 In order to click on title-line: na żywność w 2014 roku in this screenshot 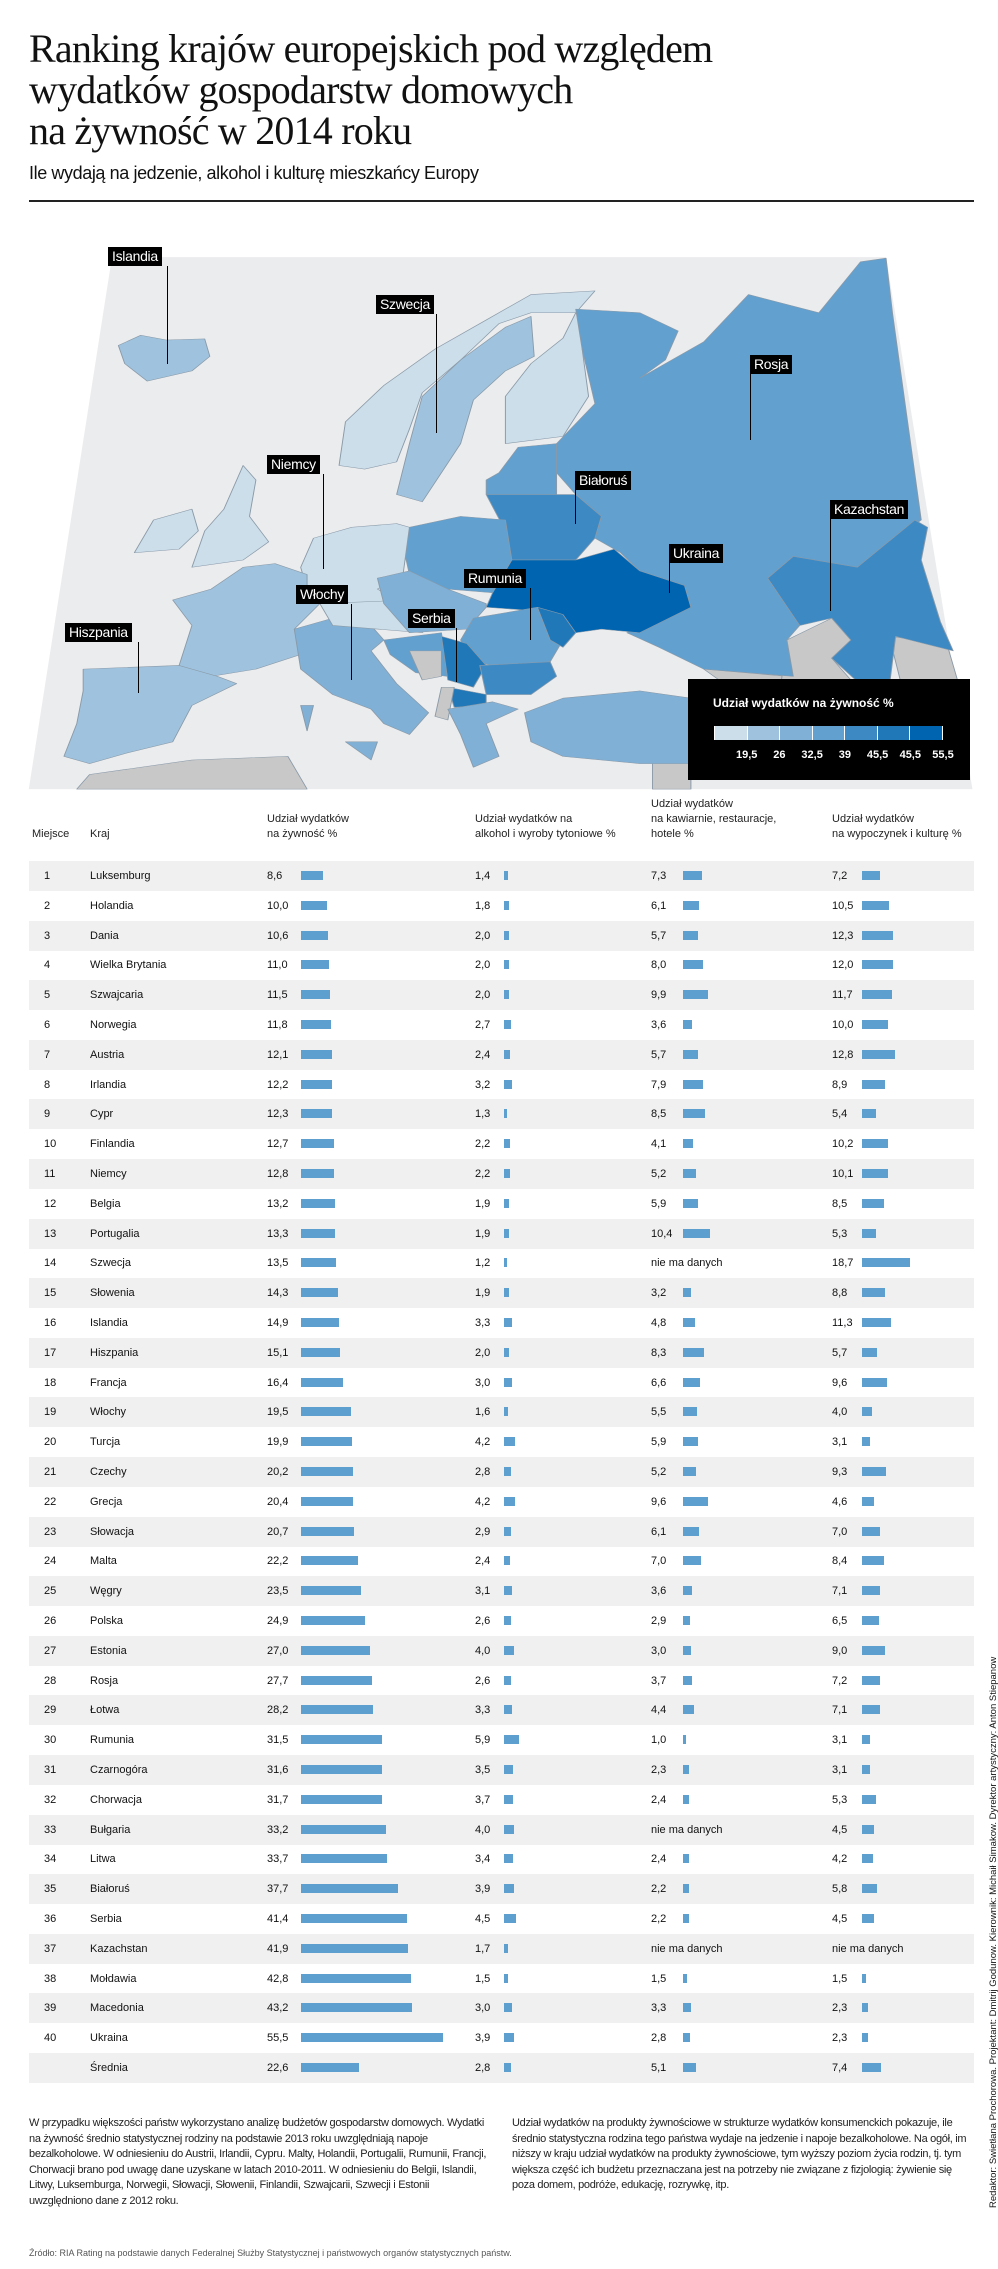, I will do `click(220, 130)`.